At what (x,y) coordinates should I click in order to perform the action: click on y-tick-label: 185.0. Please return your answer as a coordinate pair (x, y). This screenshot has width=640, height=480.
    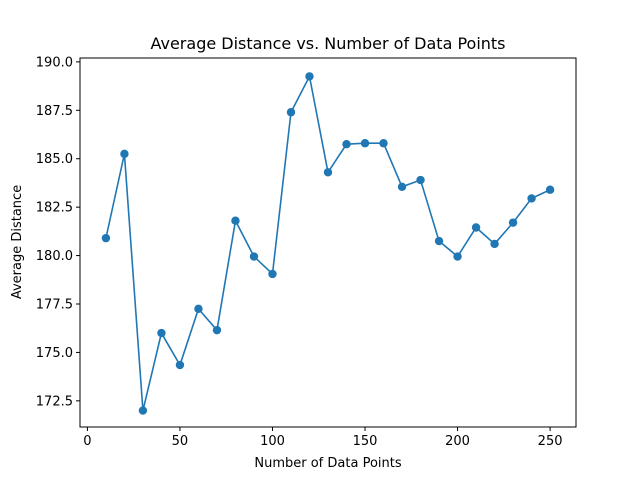
    Looking at the image, I should click on (54, 159).